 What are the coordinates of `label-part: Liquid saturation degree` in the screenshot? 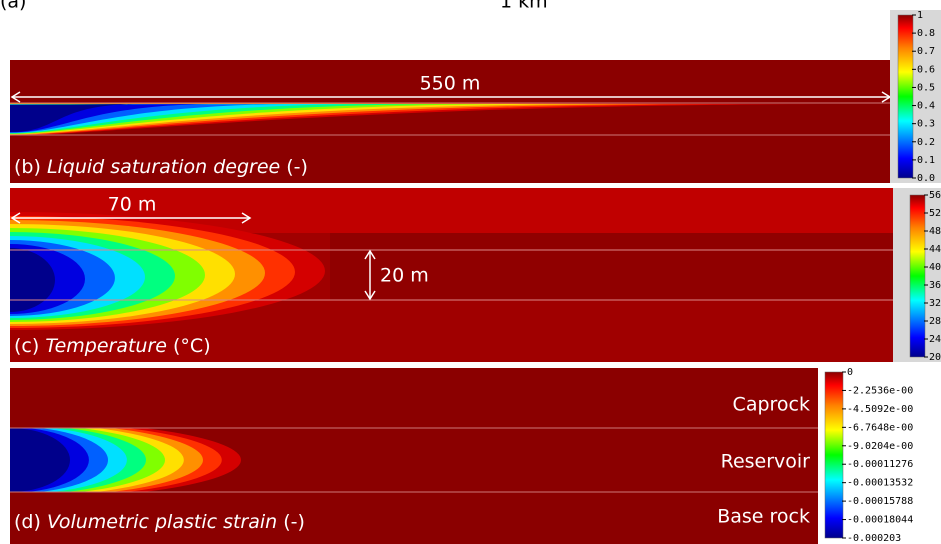 It's located at (163, 167).